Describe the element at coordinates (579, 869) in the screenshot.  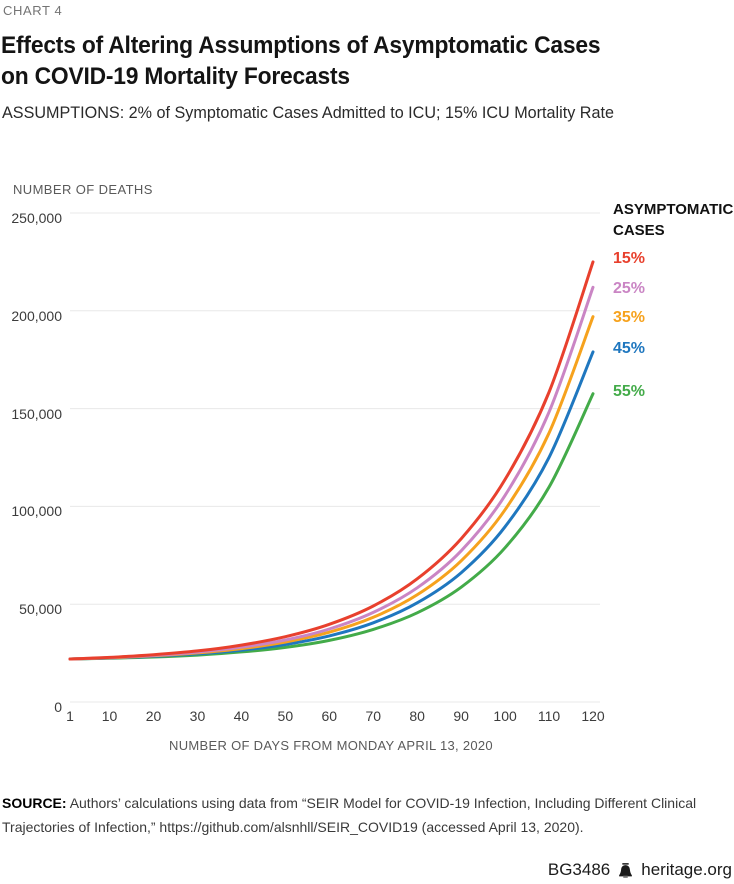
I see `report-id: BG3486` at that location.